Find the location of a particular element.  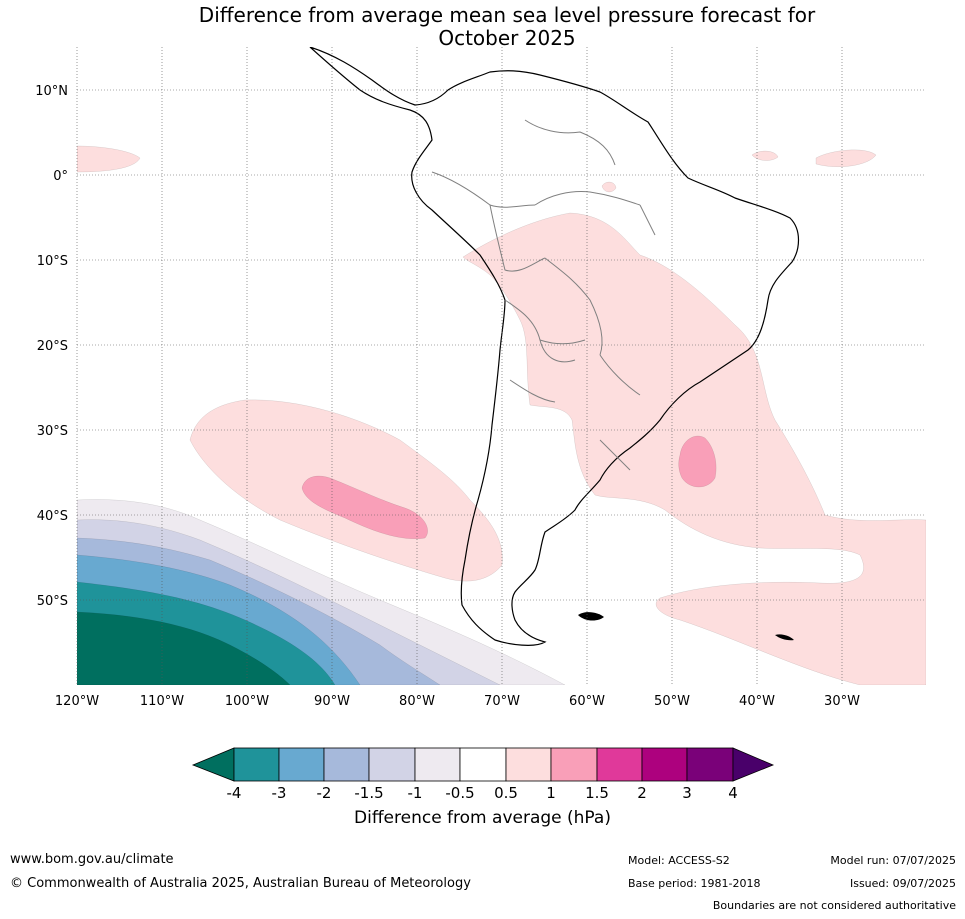

colorbar-tick: 2 is located at coordinates (642, 793).